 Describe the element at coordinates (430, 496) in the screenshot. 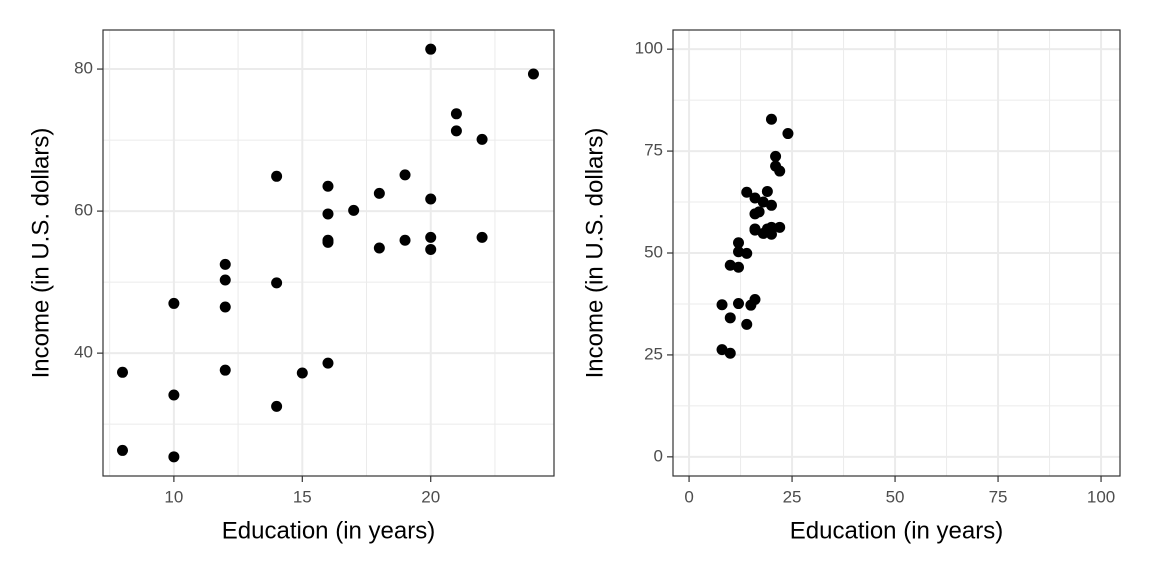

I see `x-tick-label: 20` at that location.